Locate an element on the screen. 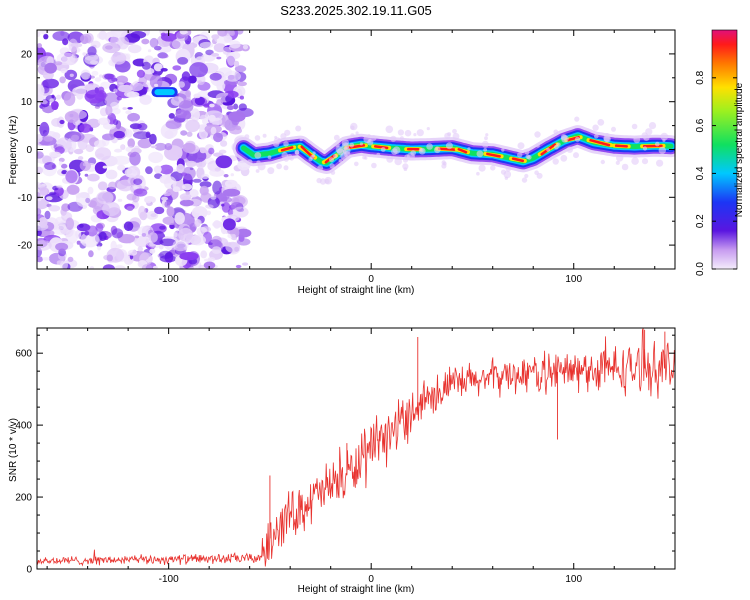  snr-xtick-label: 0 is located at coordinates (371, 579).